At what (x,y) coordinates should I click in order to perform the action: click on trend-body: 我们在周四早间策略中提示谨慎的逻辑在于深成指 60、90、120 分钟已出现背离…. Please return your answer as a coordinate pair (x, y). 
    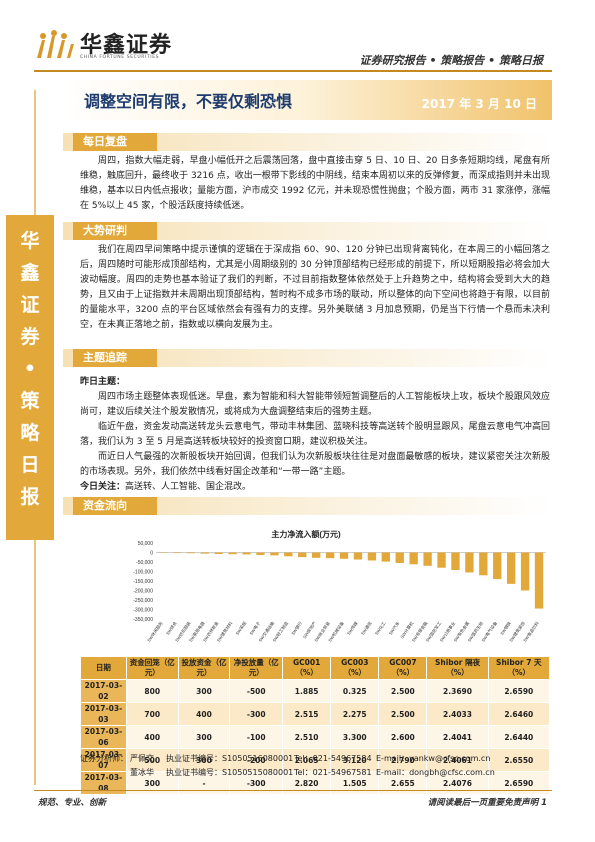
    Looking at the image, I should click on (315, 288).